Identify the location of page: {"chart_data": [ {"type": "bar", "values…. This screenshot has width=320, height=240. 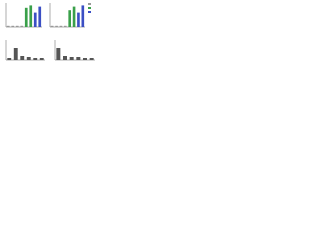
(50, 33).